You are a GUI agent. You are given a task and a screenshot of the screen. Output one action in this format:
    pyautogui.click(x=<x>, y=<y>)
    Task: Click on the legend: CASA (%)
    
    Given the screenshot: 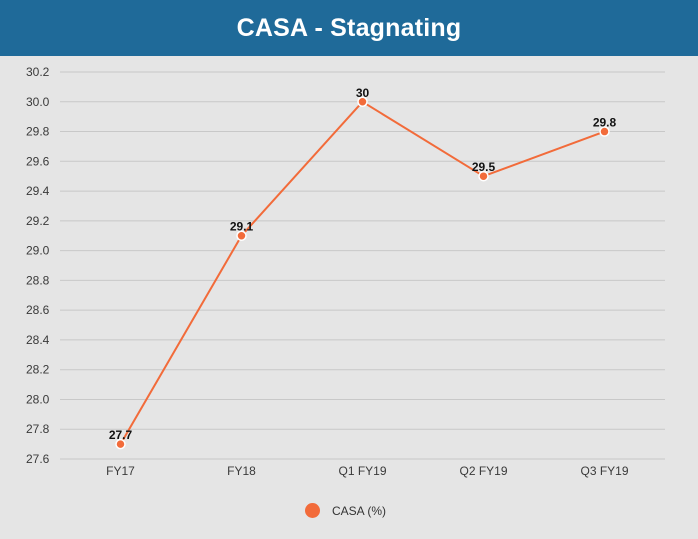 What is the action you would take?
    pyautogui.click(x=345, y=510)
    